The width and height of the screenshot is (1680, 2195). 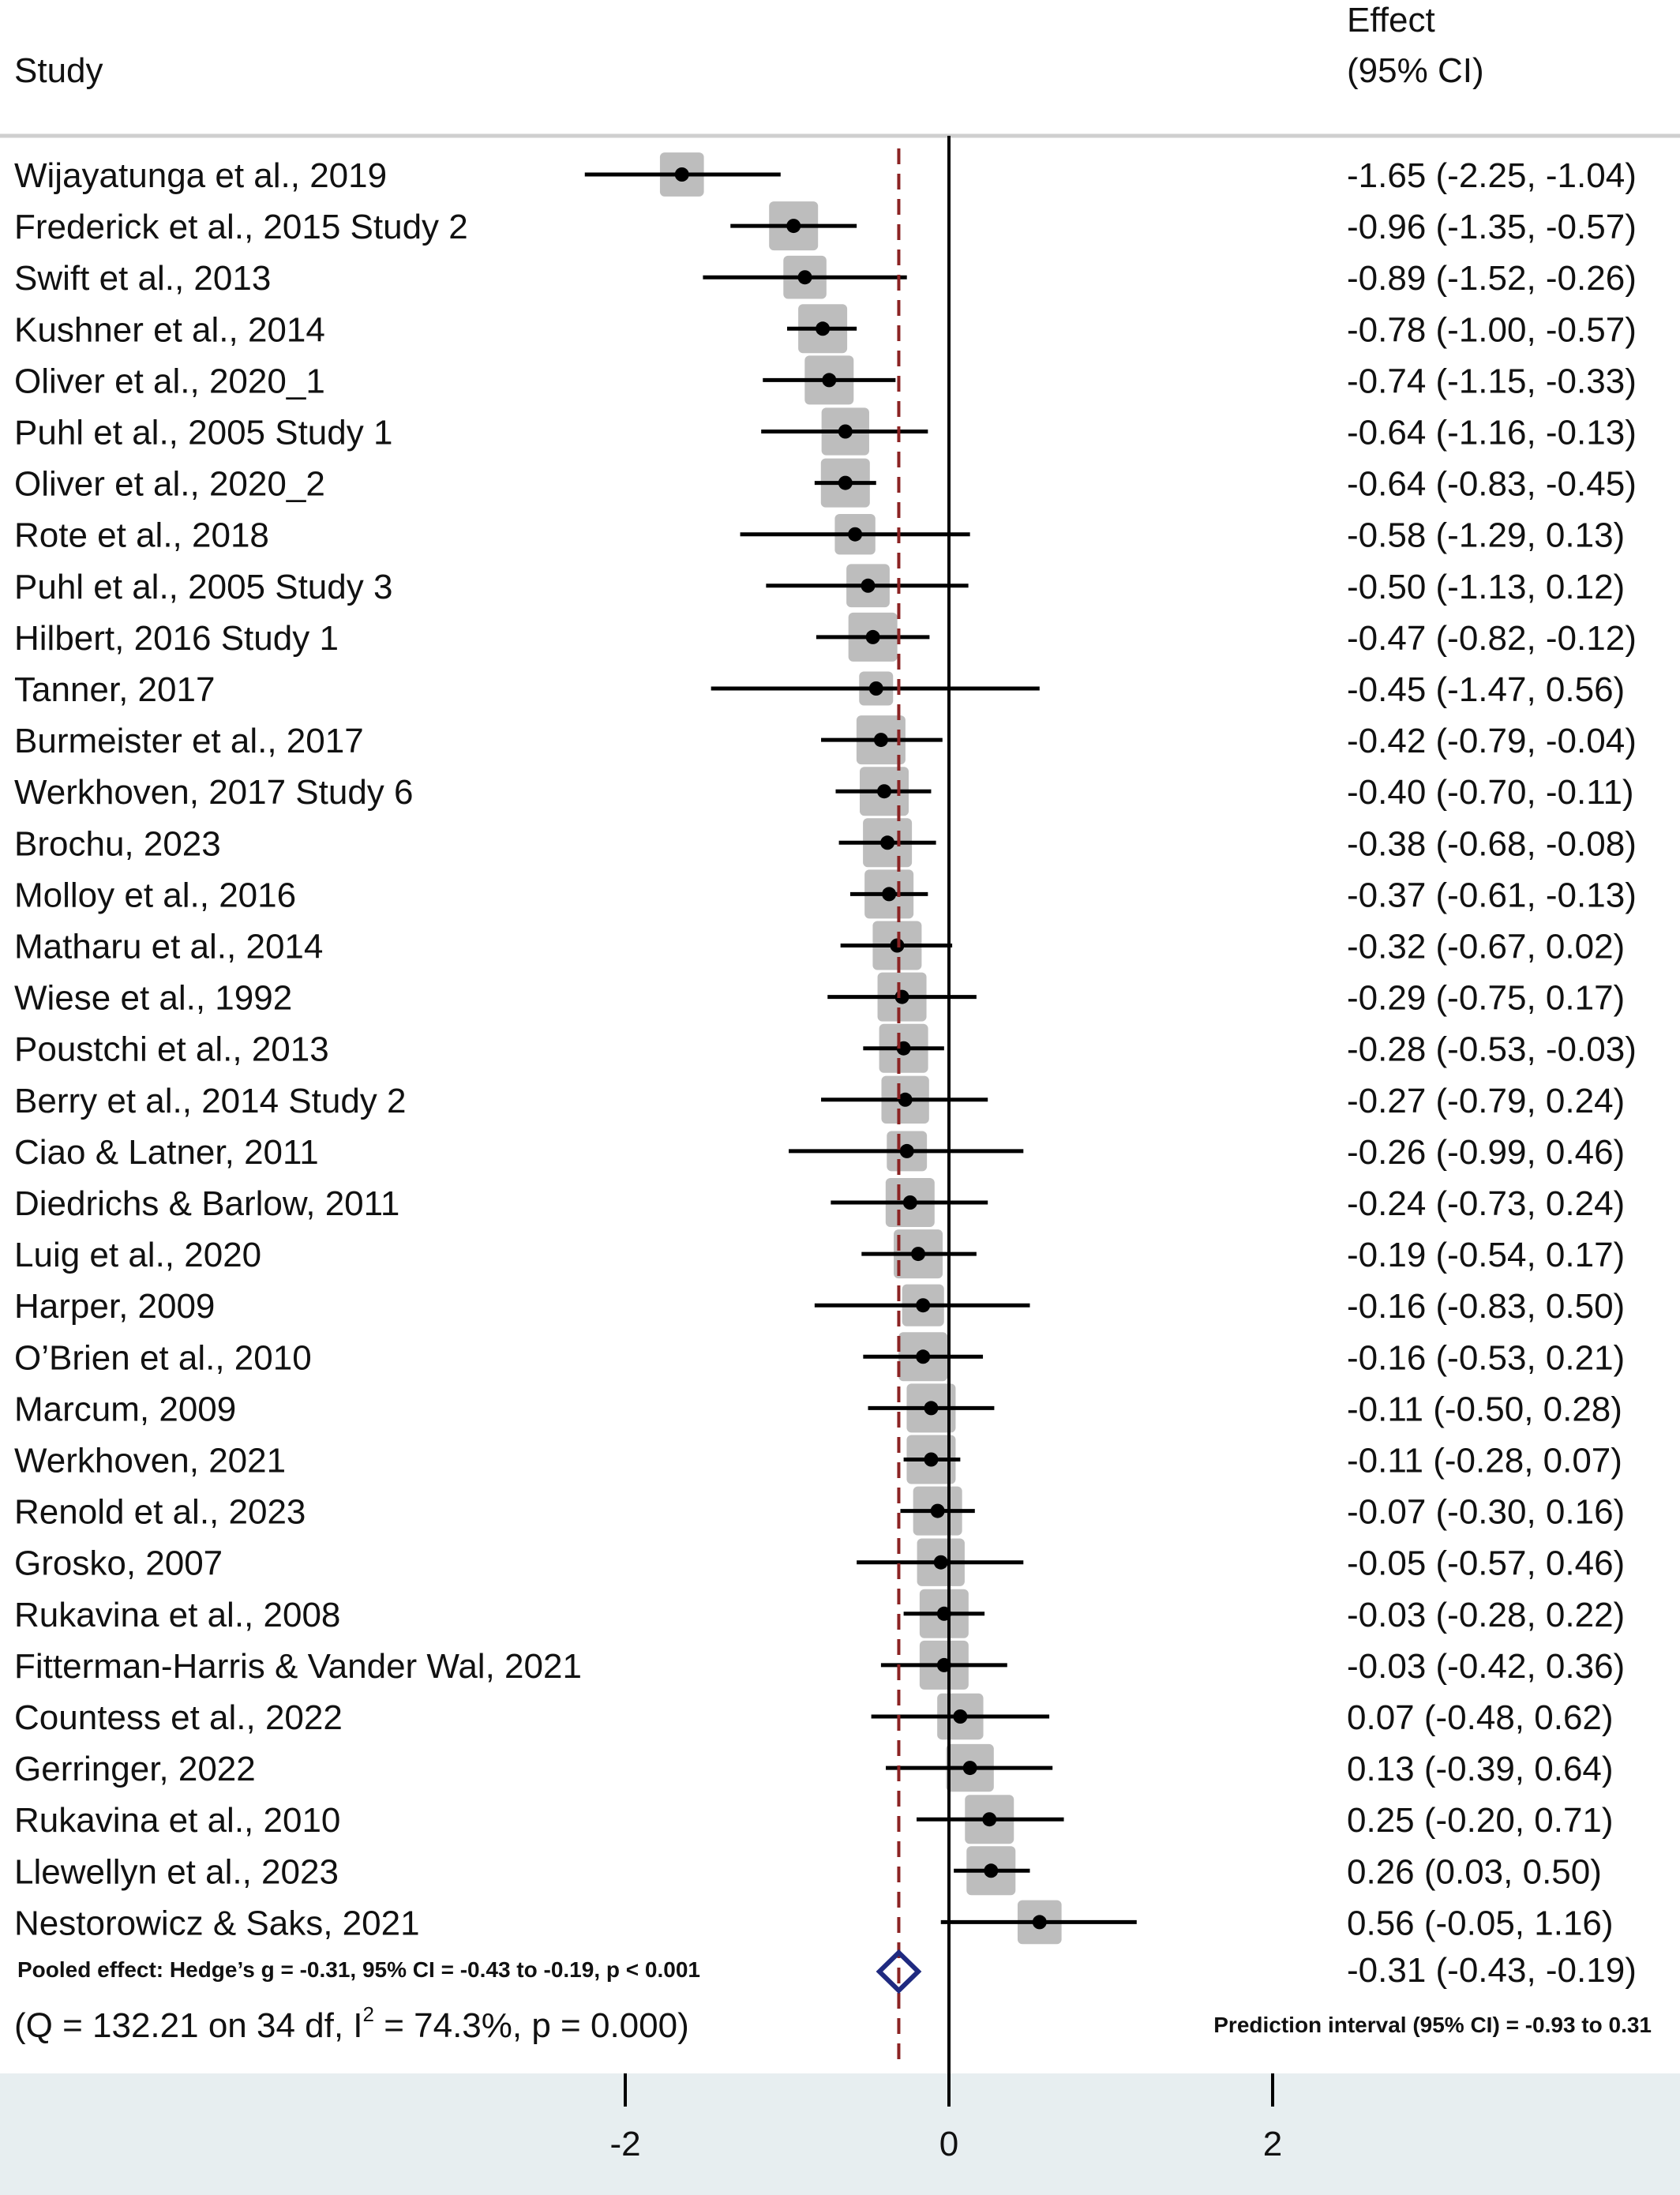 What do you see at coordinates (58, 70) in the screenshot?
I see `header-study: Study` at bounding box center [58, 70].